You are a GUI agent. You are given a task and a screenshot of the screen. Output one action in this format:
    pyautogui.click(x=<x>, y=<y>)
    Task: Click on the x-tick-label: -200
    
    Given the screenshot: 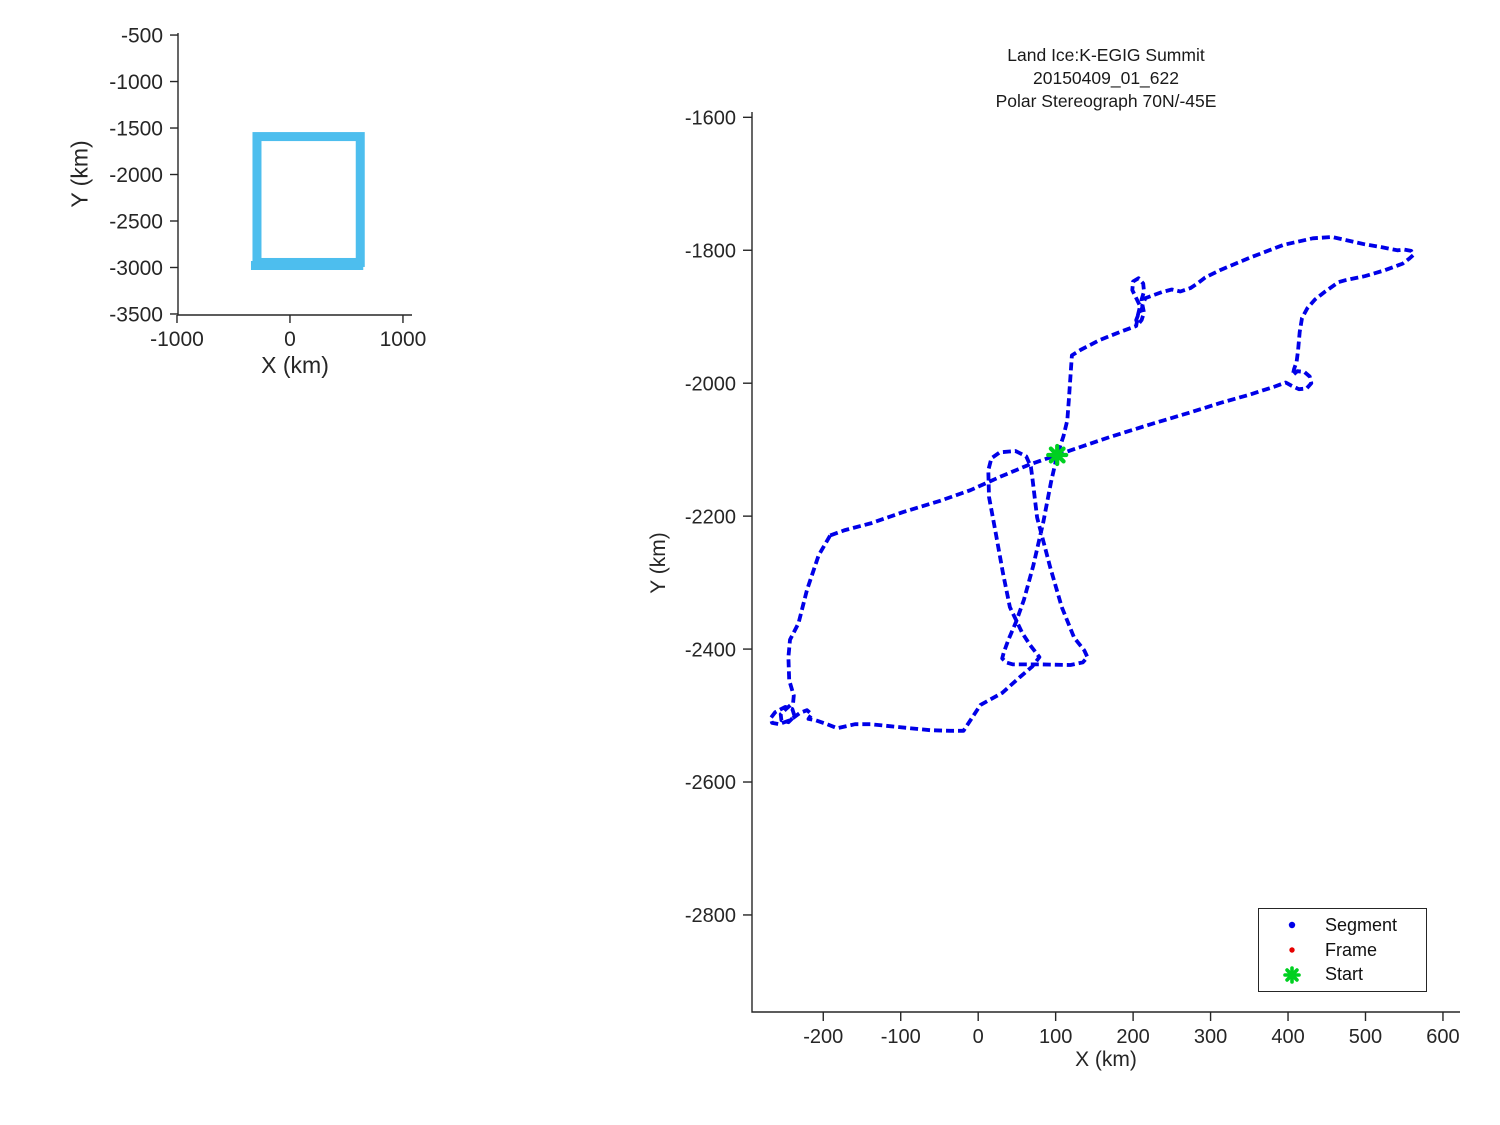 What is the action you would take?
    pyautogui.click(x=823, y=1037)
    